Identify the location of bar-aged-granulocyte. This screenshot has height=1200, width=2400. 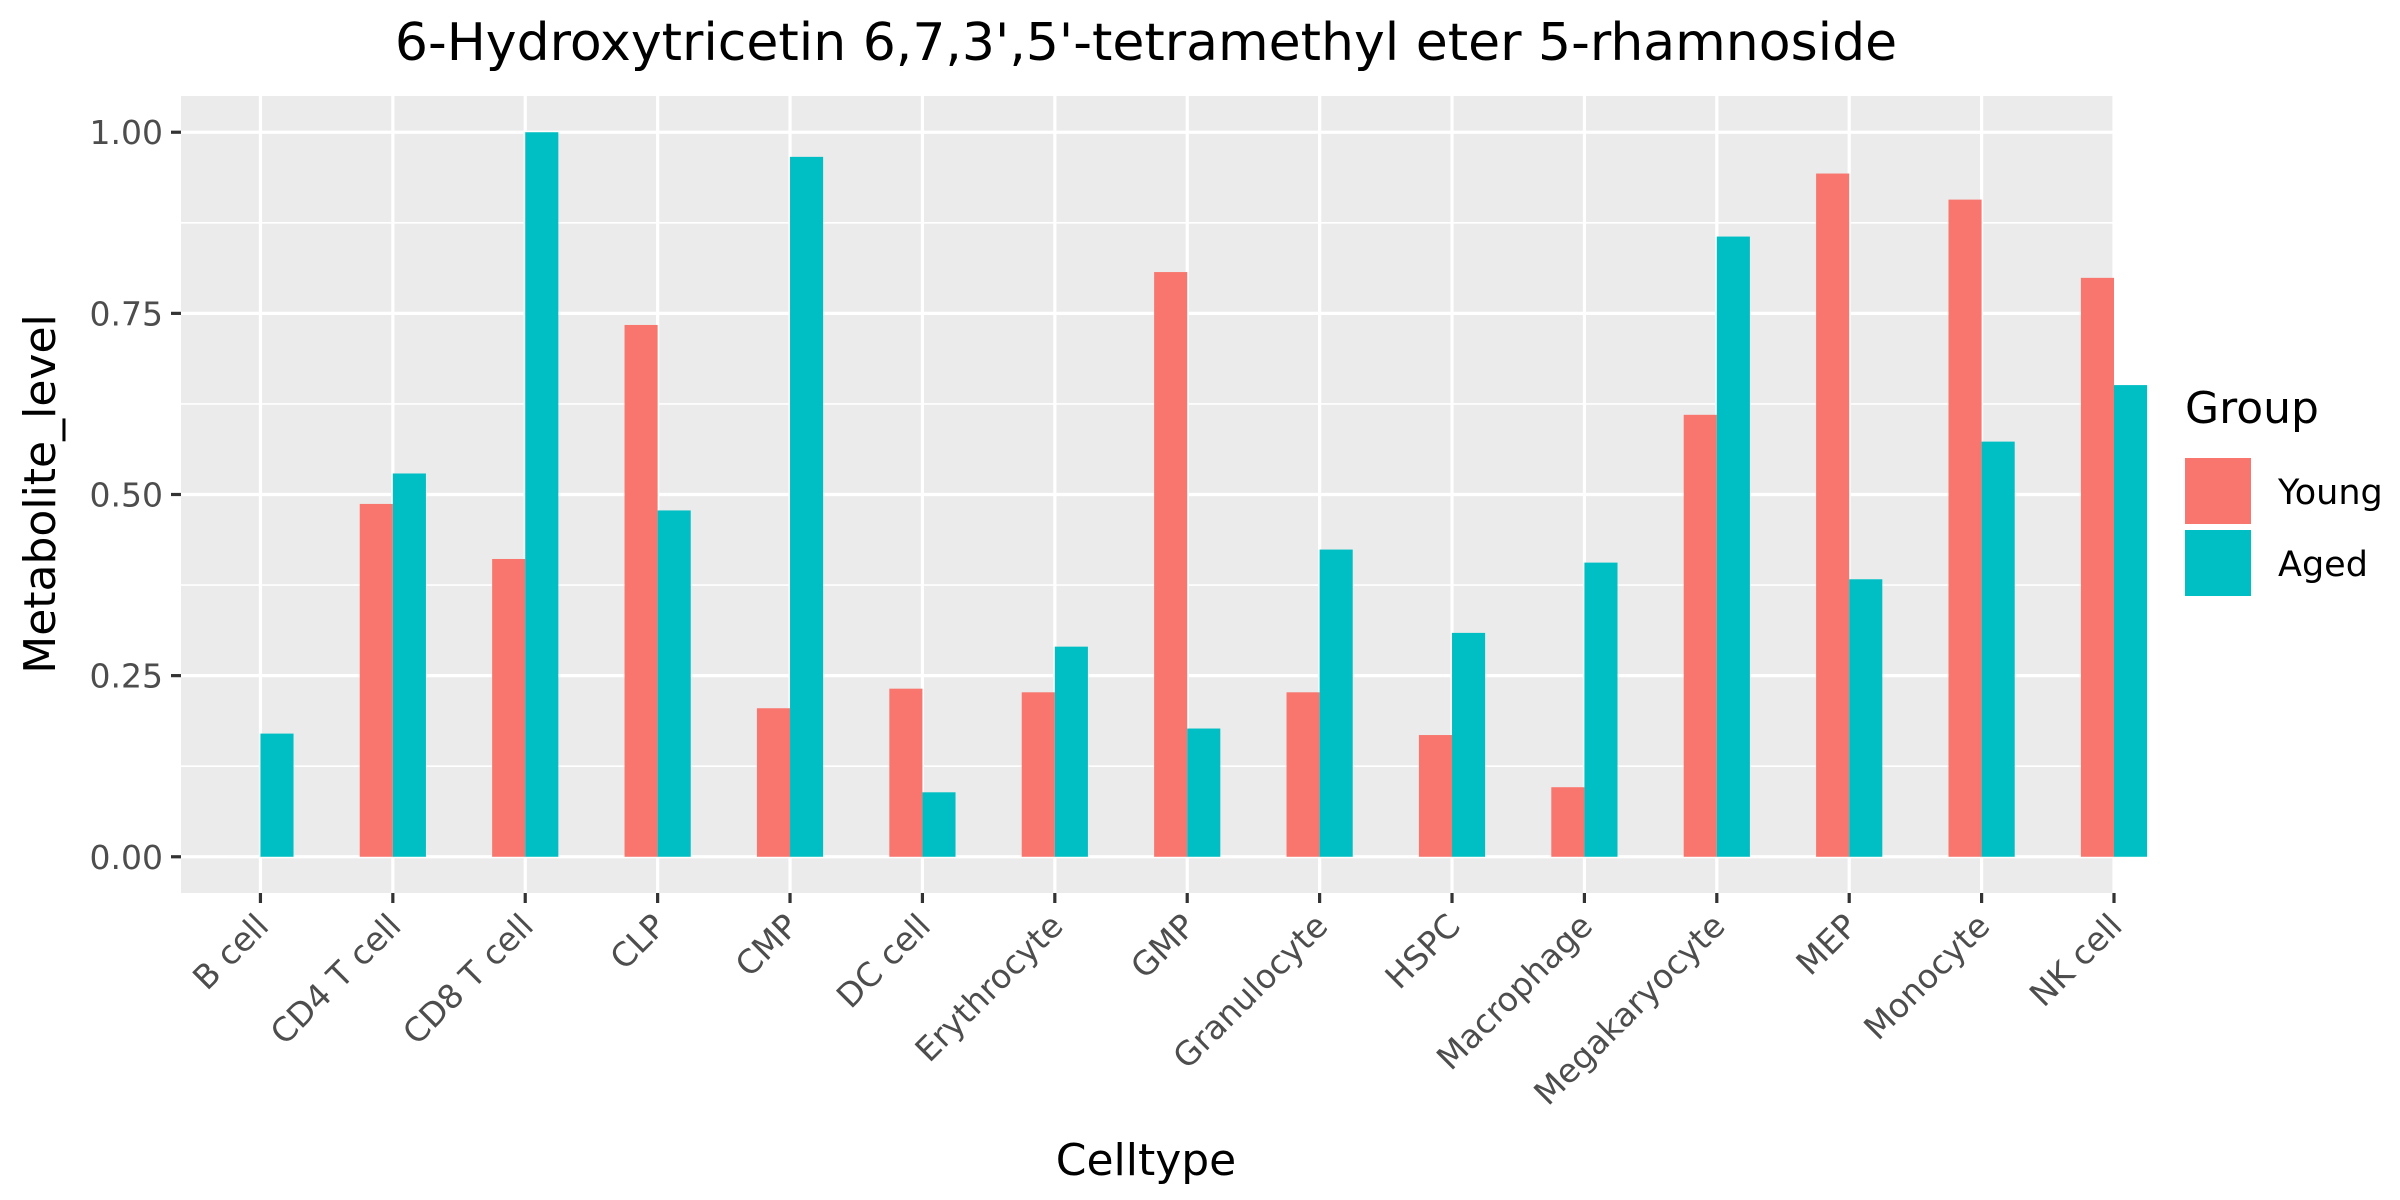
(1336, 703).